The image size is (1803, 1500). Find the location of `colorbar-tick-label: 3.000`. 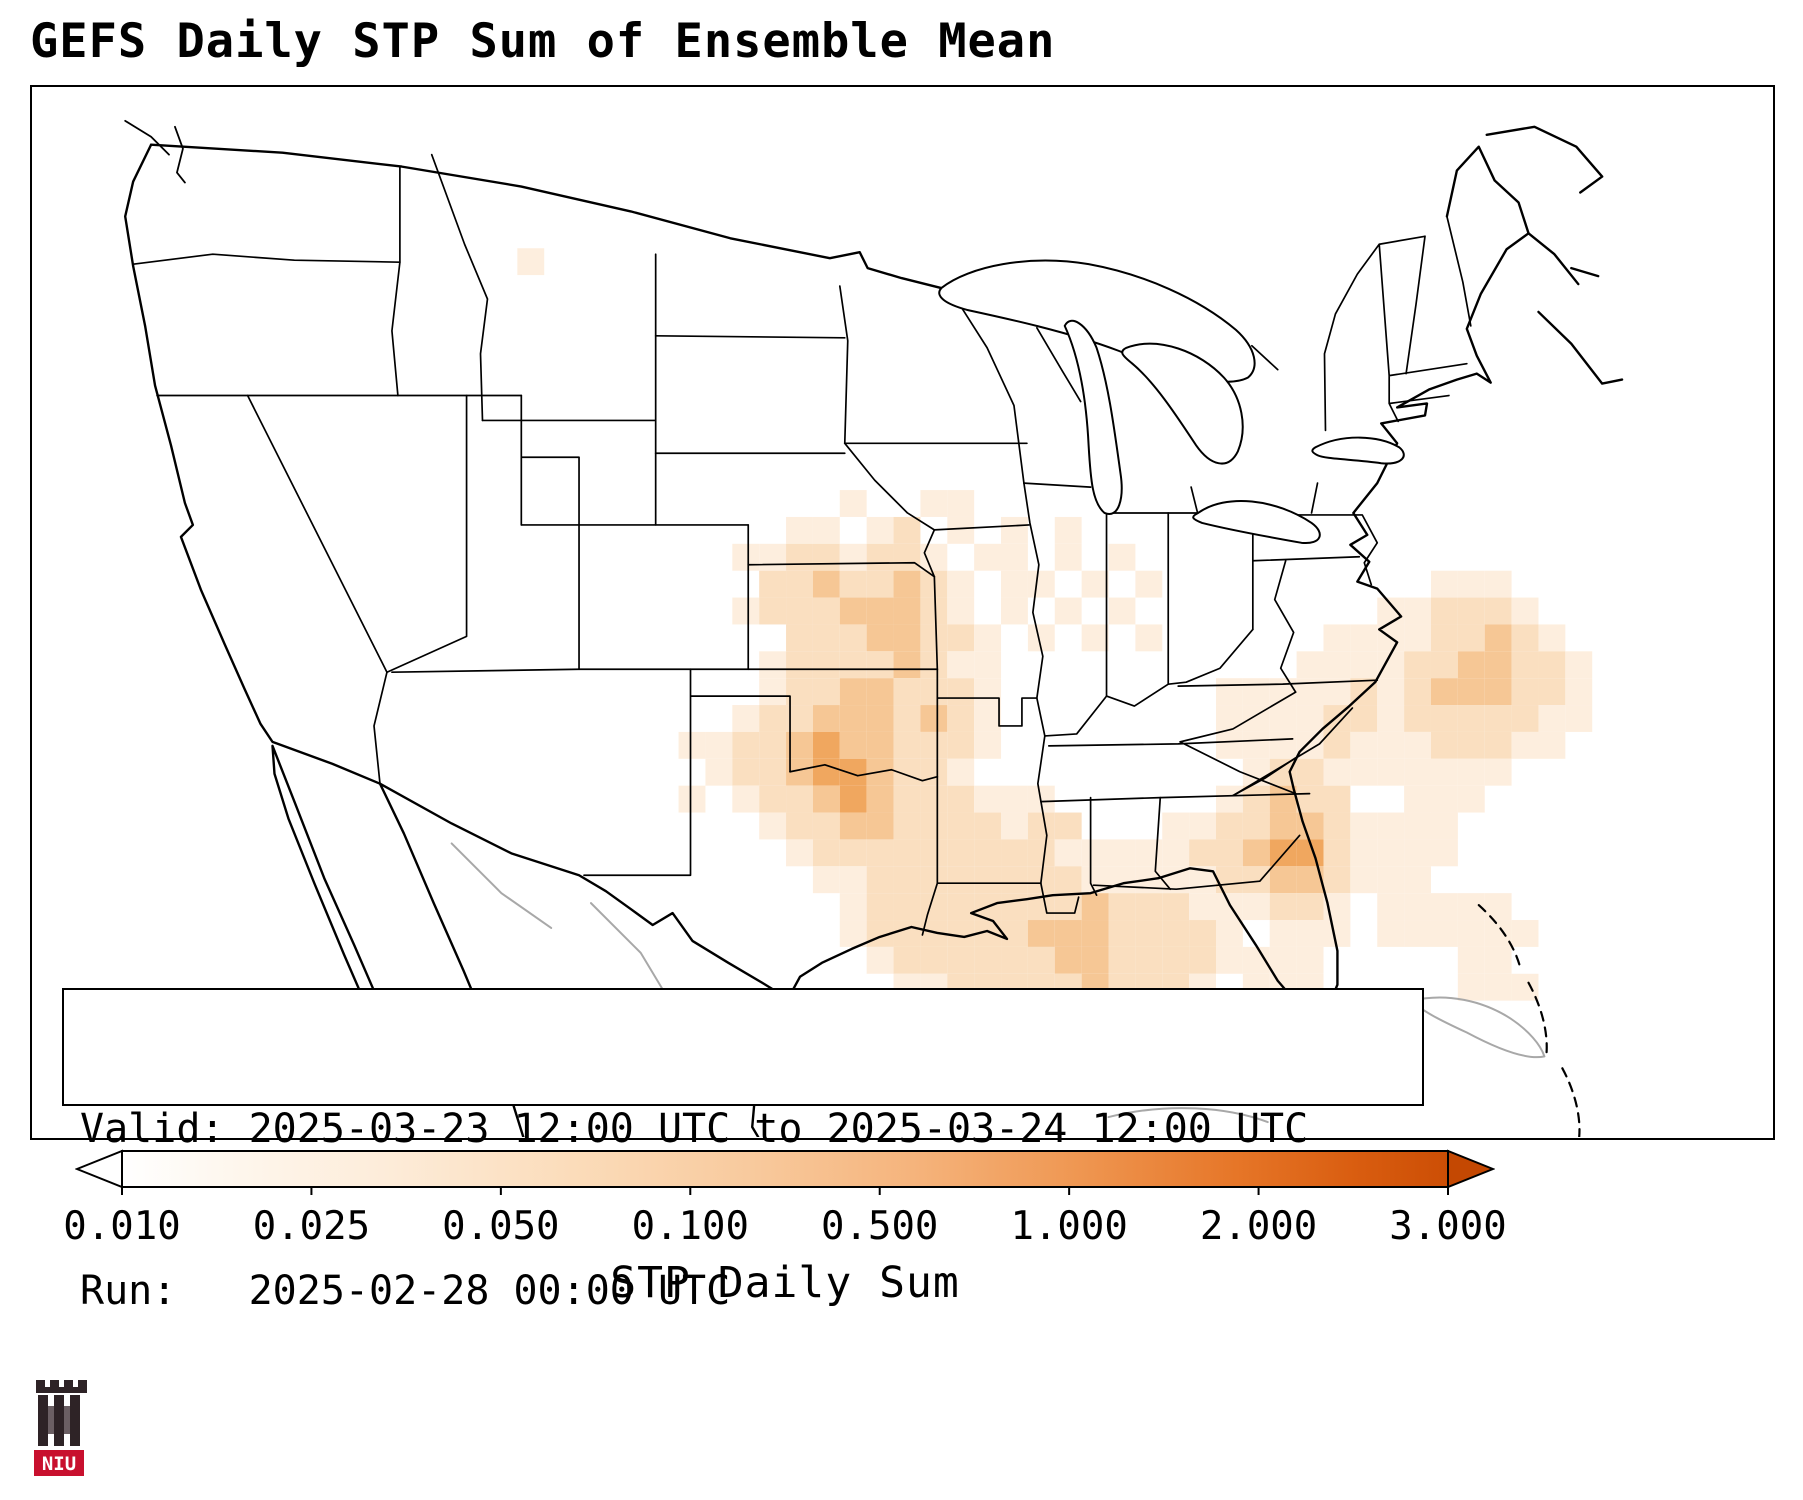

colorbar-tick-label: 3.000 is located at coordinates (1448, 1226).